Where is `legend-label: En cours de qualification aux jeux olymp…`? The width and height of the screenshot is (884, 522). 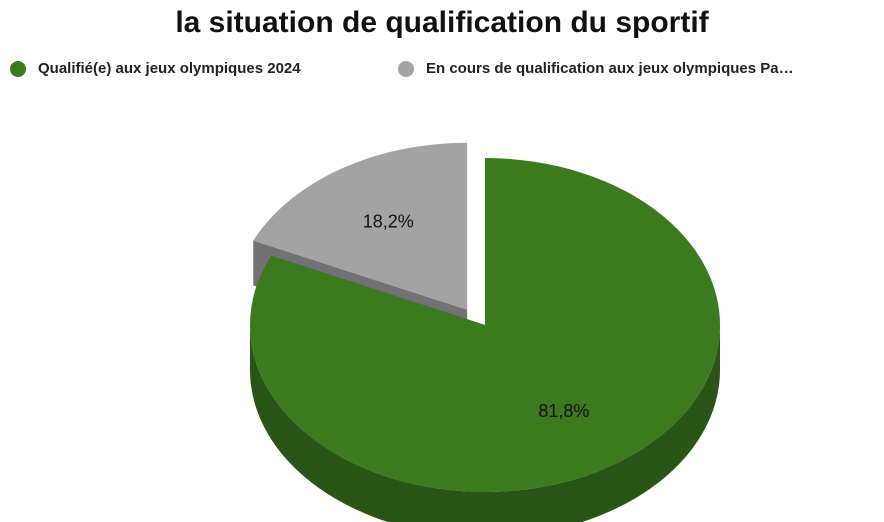 legend-label: En cours de qualification aux jeux olymp… is located at coordinates (610, 68).